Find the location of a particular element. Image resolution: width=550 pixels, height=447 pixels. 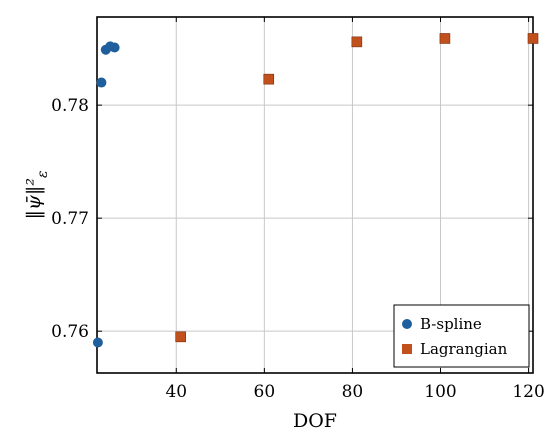

x-axis-label: DOF is located at coordinates (315, 421).